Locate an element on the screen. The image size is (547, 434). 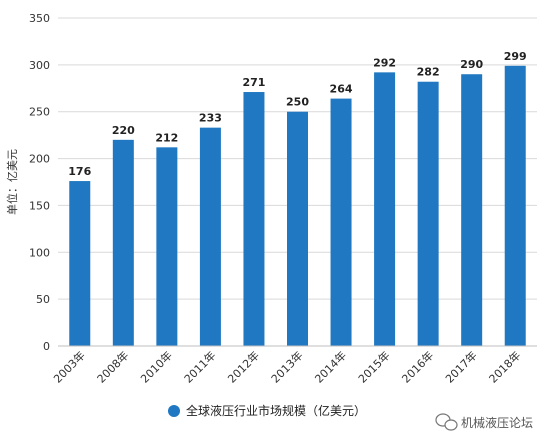
x-tick-label: 2013年 is located at coordinates (286, 366).